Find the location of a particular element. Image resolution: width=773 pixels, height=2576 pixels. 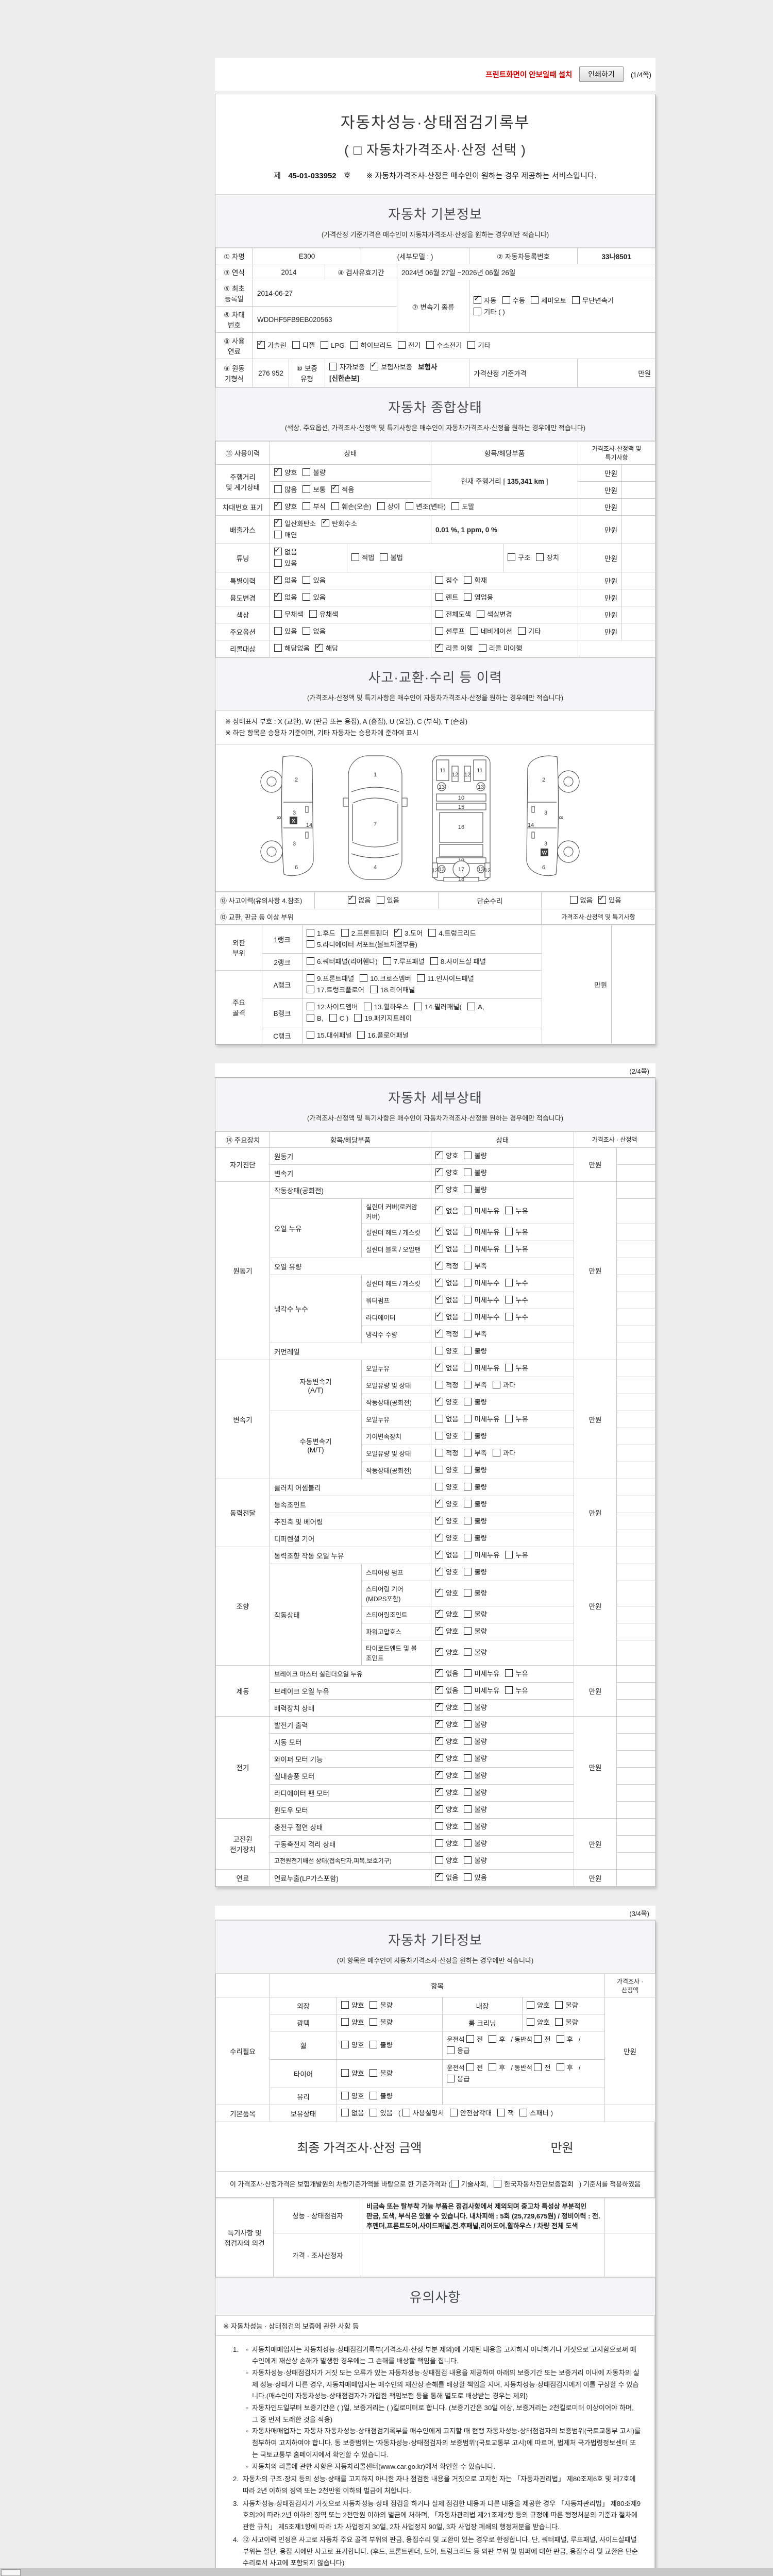

svg-text: 12 is located at coordinates (434, 871).